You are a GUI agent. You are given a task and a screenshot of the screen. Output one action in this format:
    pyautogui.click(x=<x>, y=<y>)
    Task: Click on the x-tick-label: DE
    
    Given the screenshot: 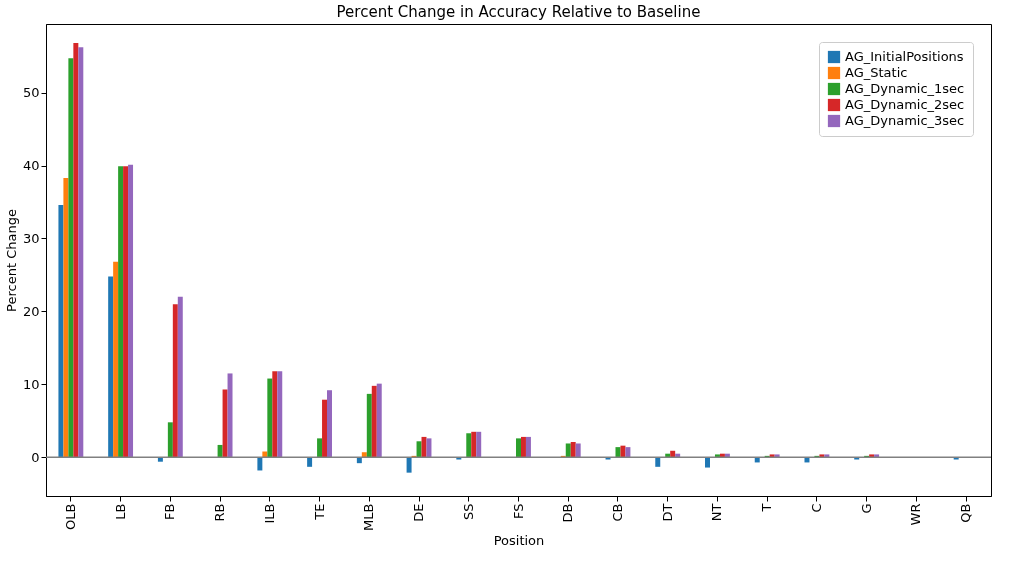 What is the action you would take?
    pyautogui.click(x=419, y=512)
    